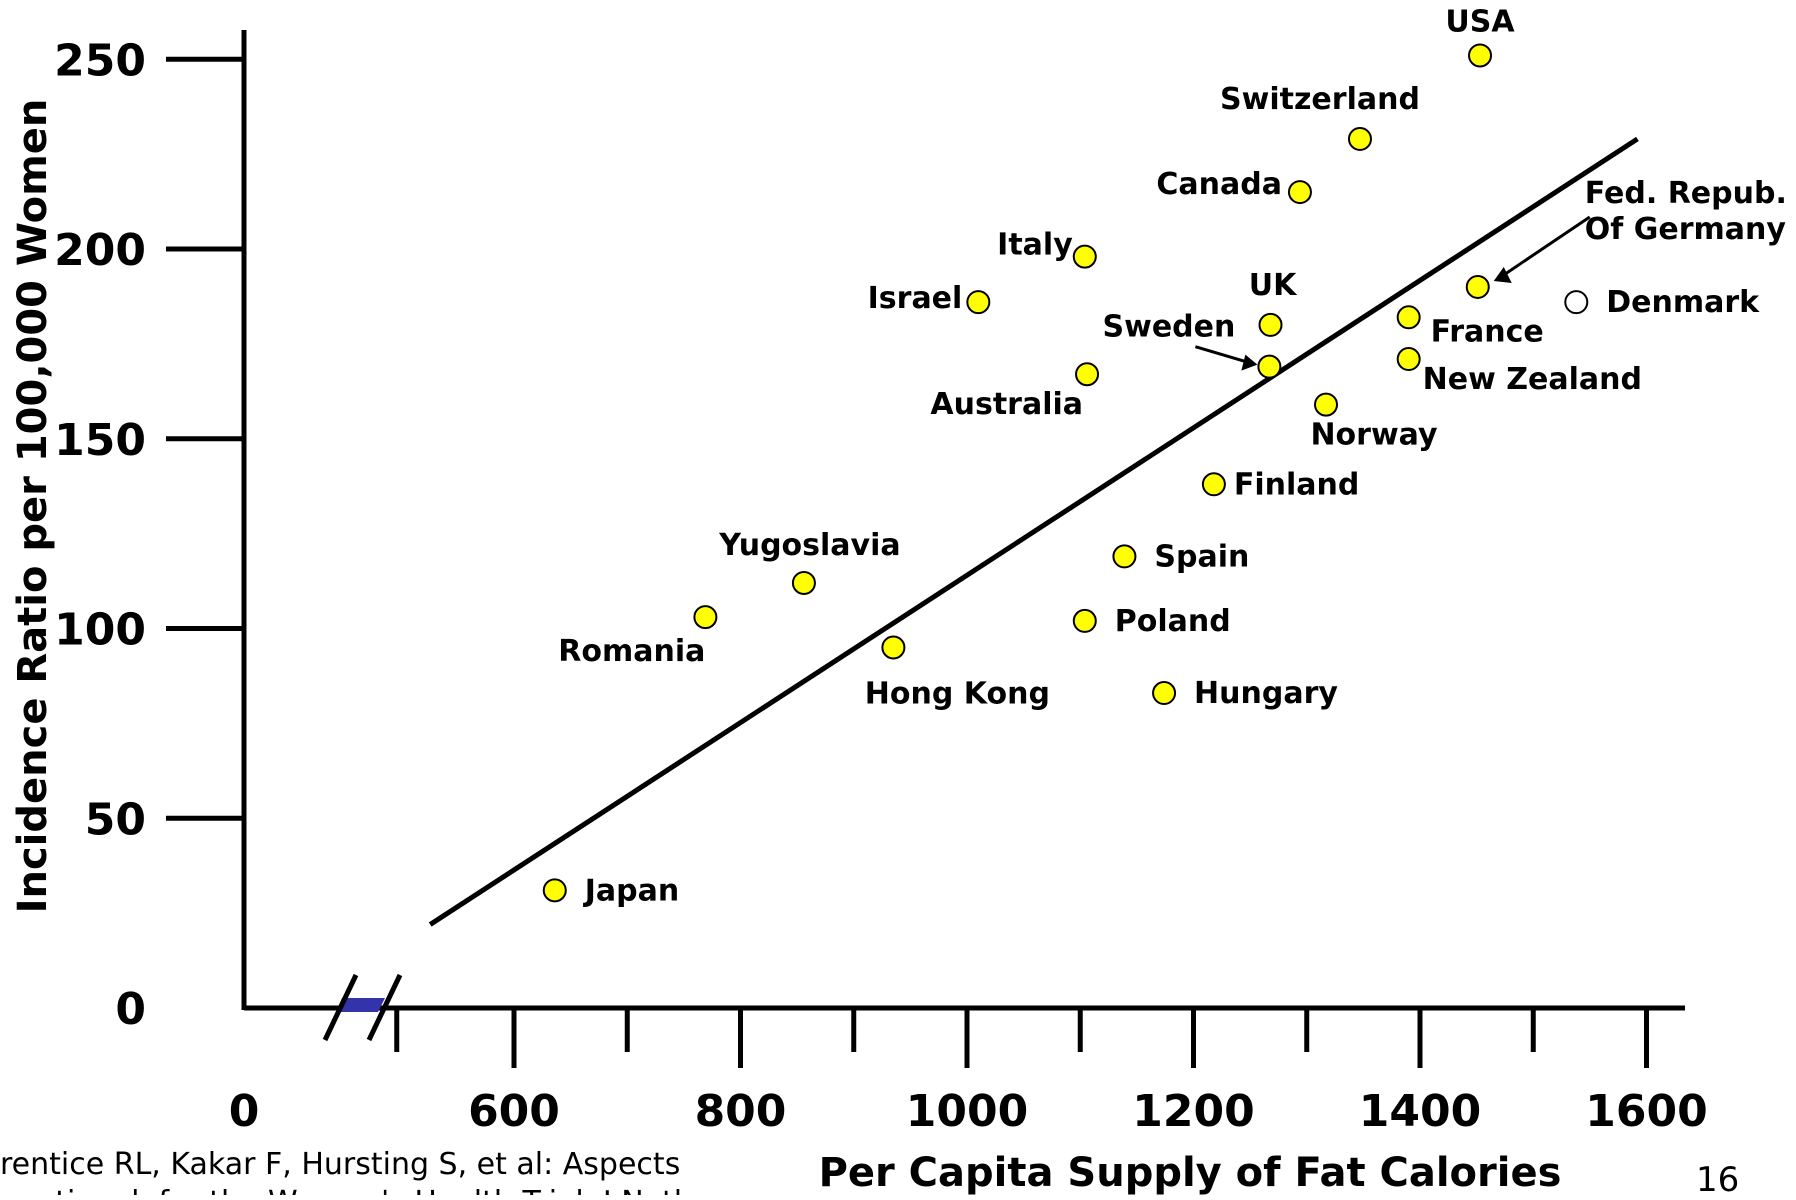 This screenshot has height=1200, width=1796. What do you see at coordinates (1193, 1111) in the screenshot?
I see `x-tick-label: 1200` at bounding box center [1193, 1111].